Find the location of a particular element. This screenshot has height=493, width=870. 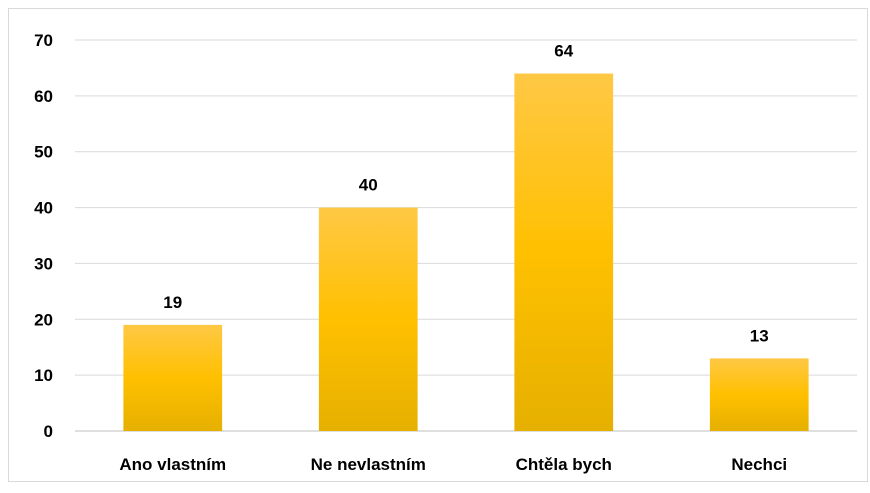

y-tick-label: 10 is located at coordinates (43, 375).